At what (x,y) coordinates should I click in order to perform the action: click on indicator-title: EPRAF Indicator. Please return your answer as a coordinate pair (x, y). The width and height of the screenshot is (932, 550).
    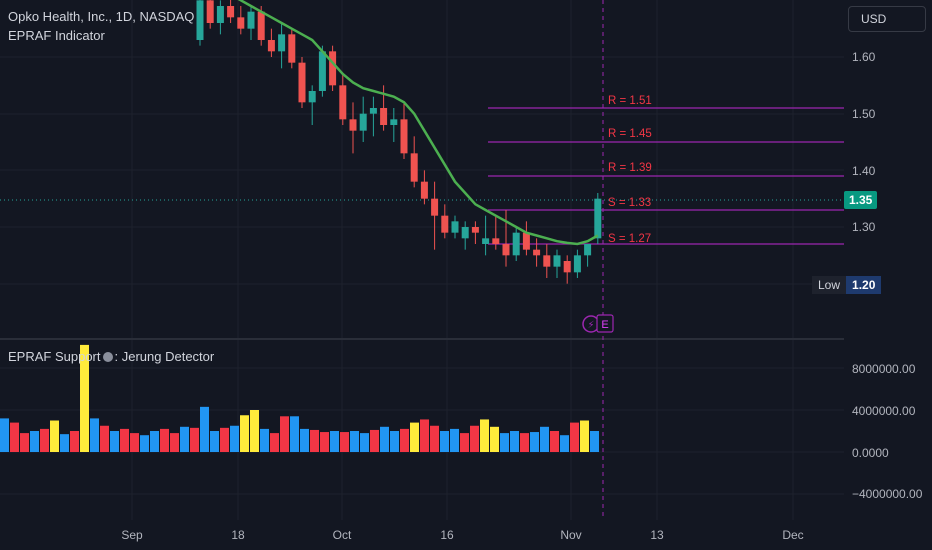
    Looking at the image, I should click on (56, 35).